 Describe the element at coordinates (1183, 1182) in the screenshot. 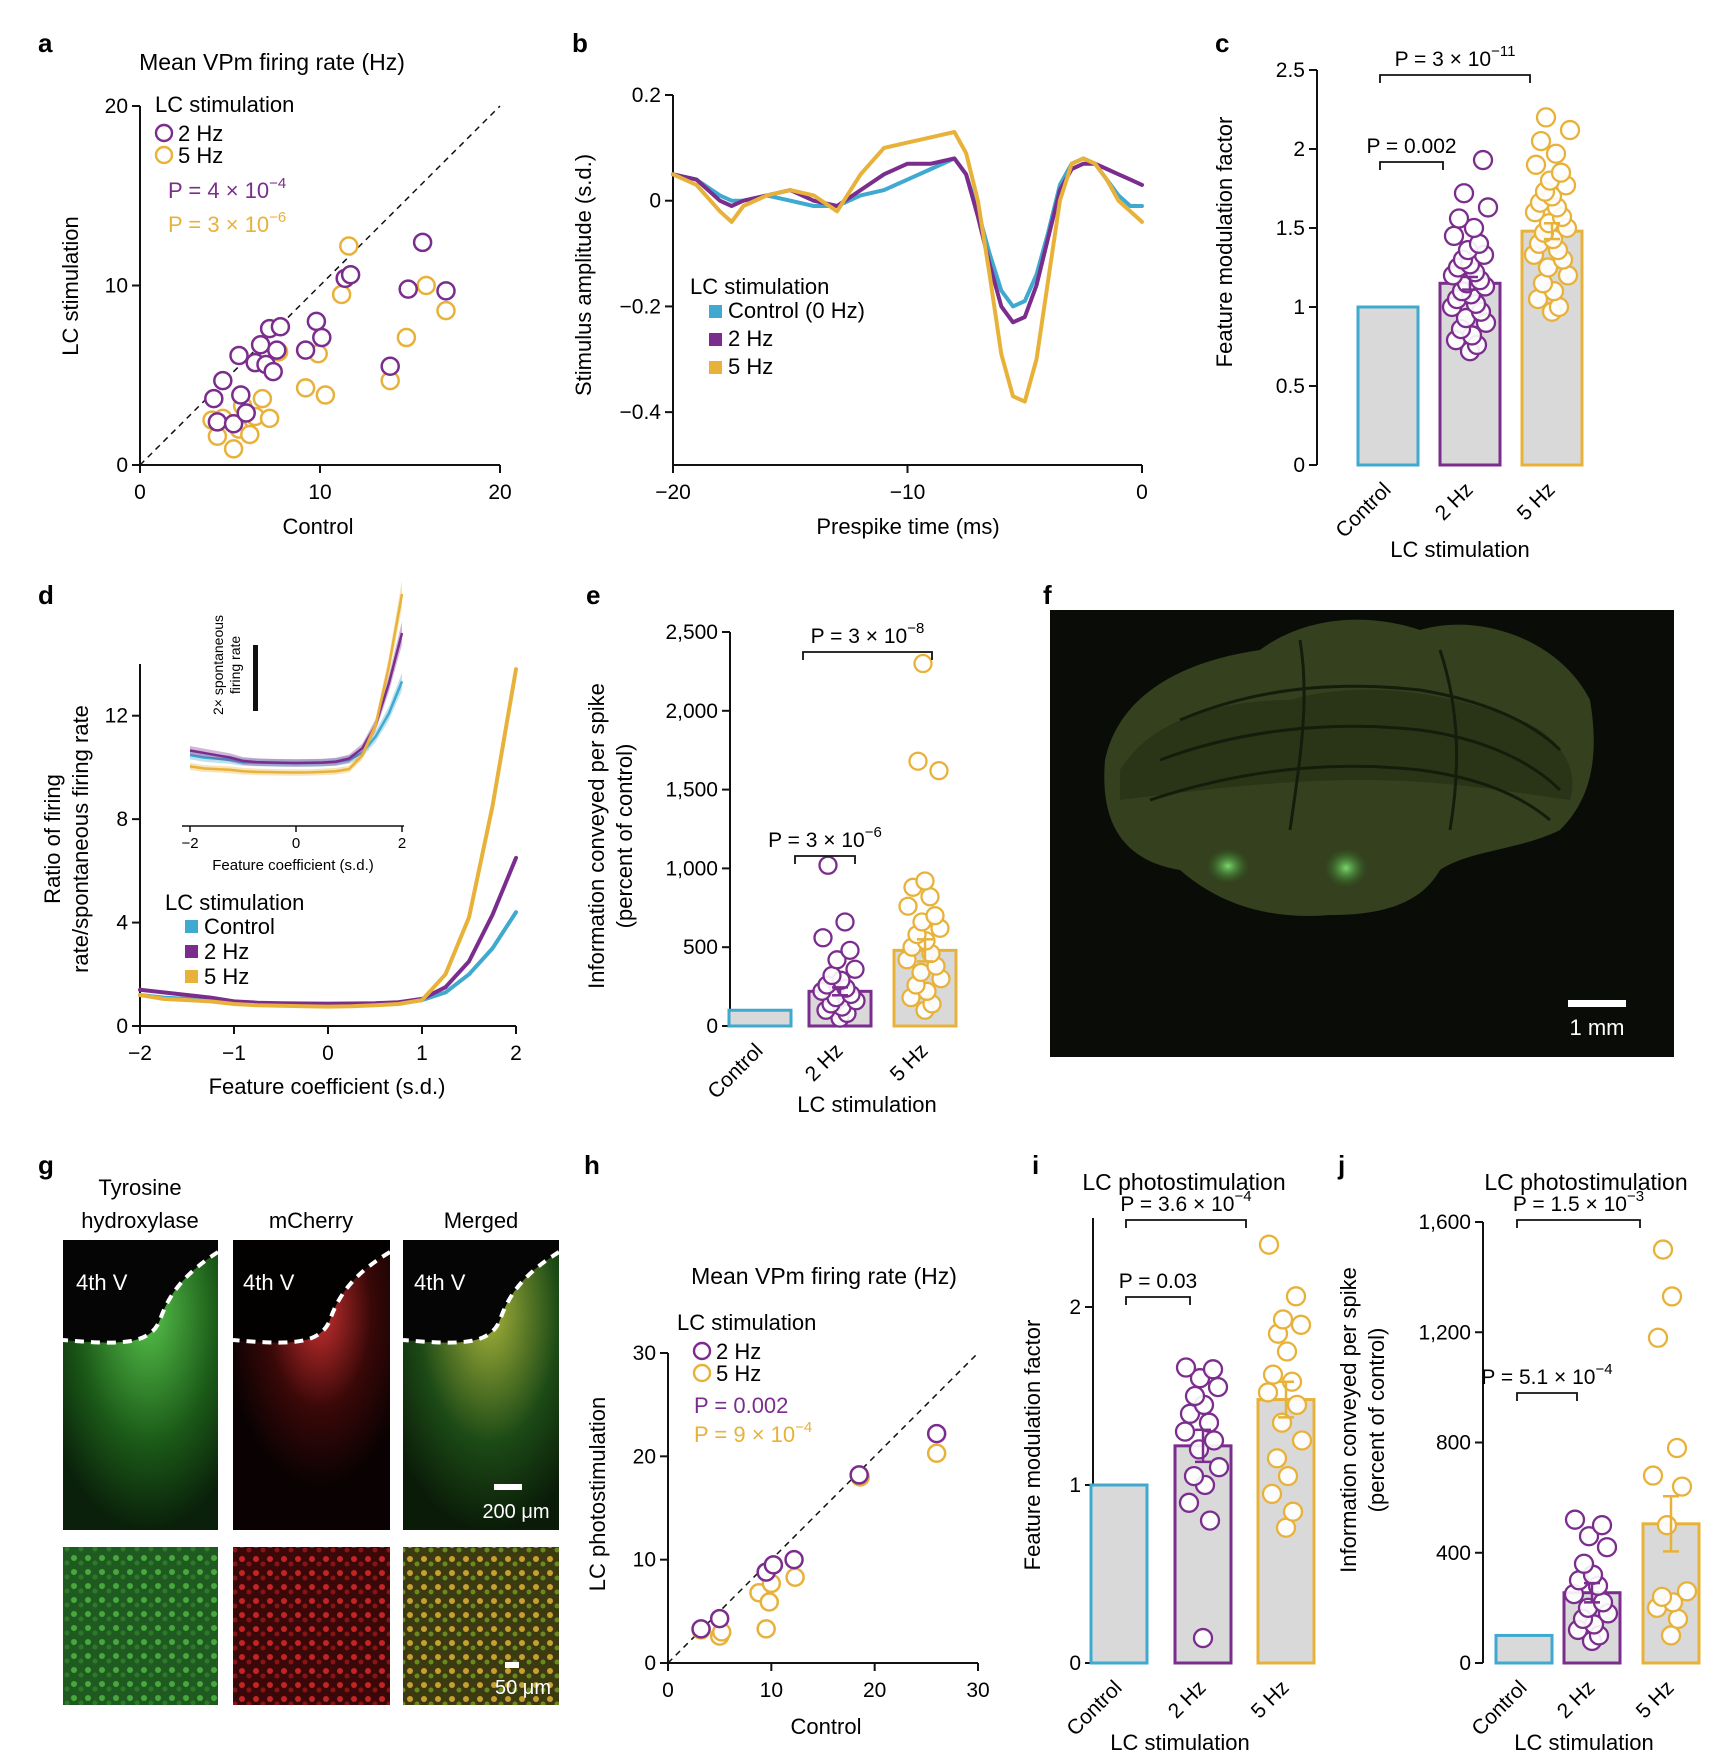

I see `panel-i-title: LC photostimulation` at that location.